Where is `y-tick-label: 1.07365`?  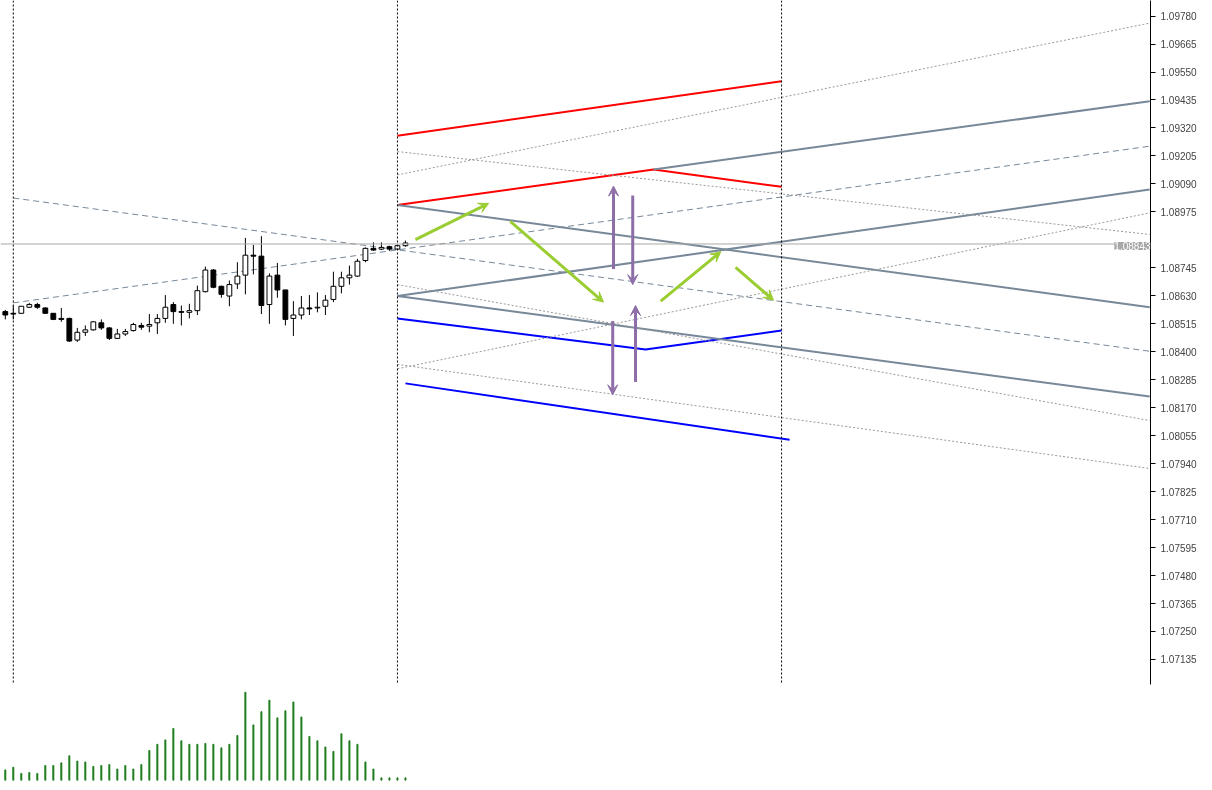 y-tick-label: 1.07365 is located at coordinates (1179, 604).